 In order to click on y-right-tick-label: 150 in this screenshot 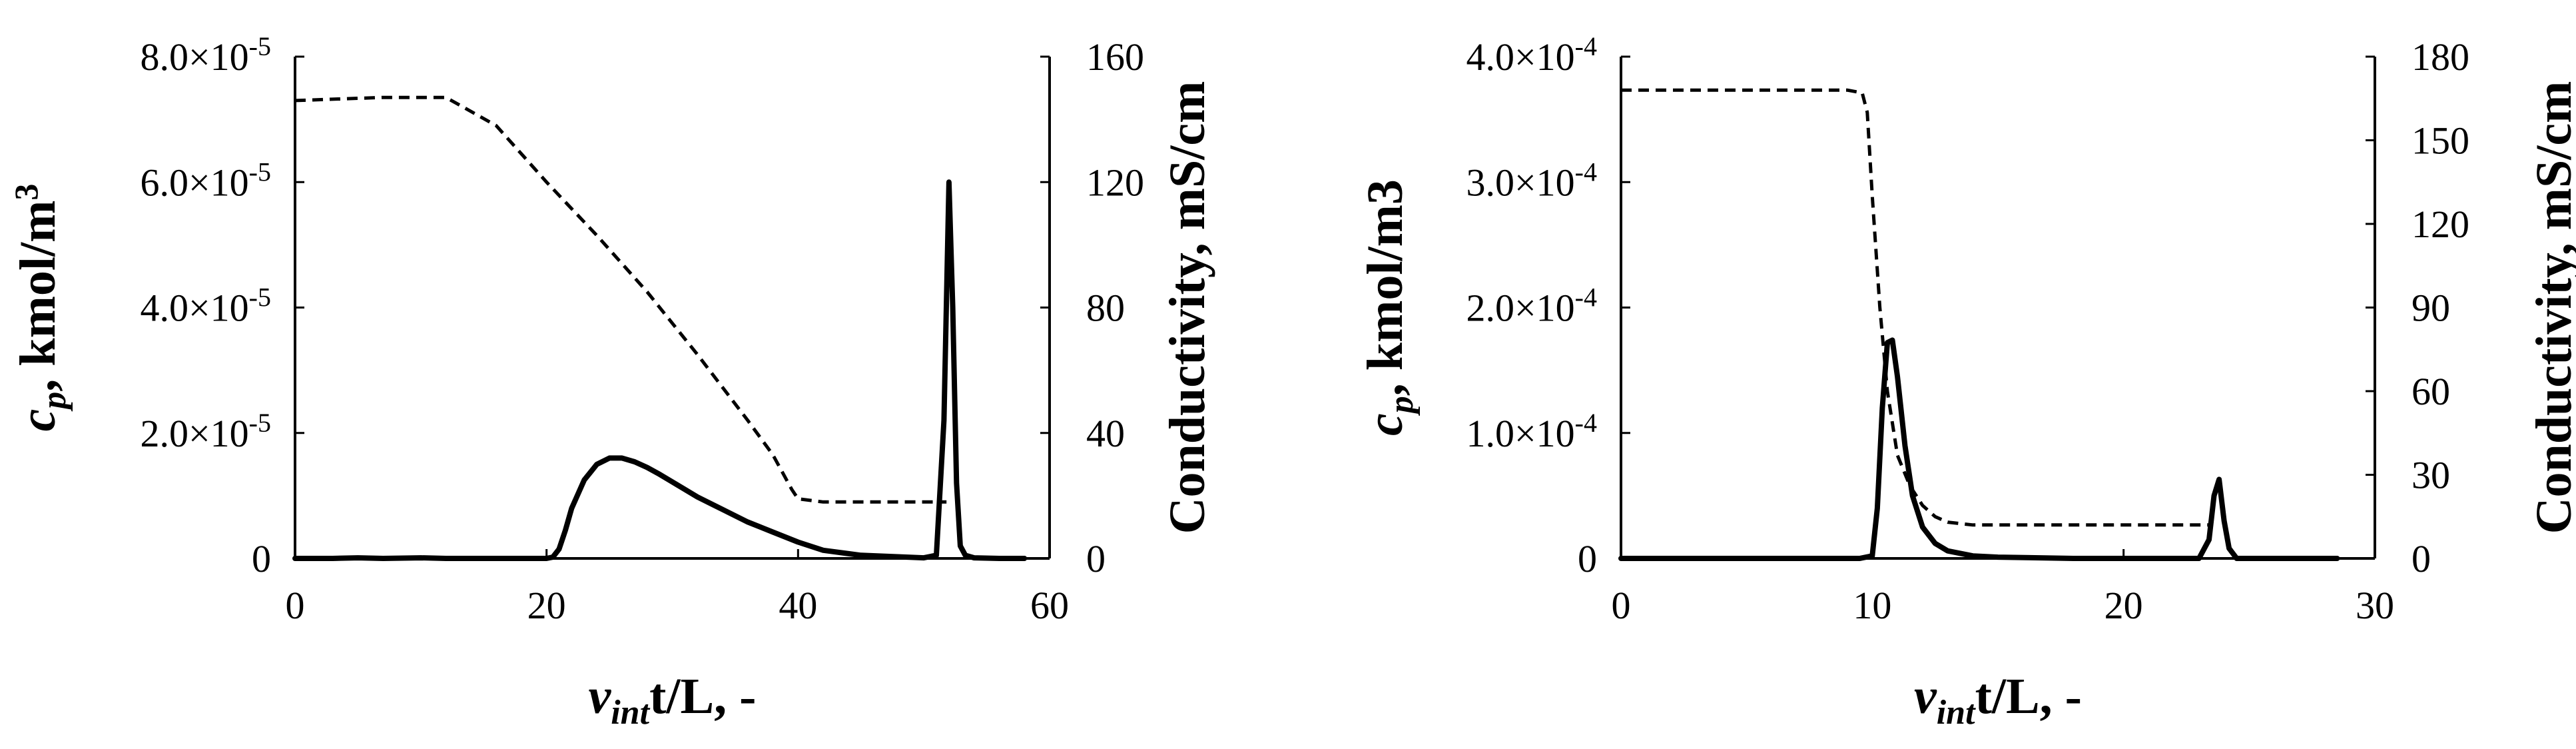, I will do `click(2440, 141)`.